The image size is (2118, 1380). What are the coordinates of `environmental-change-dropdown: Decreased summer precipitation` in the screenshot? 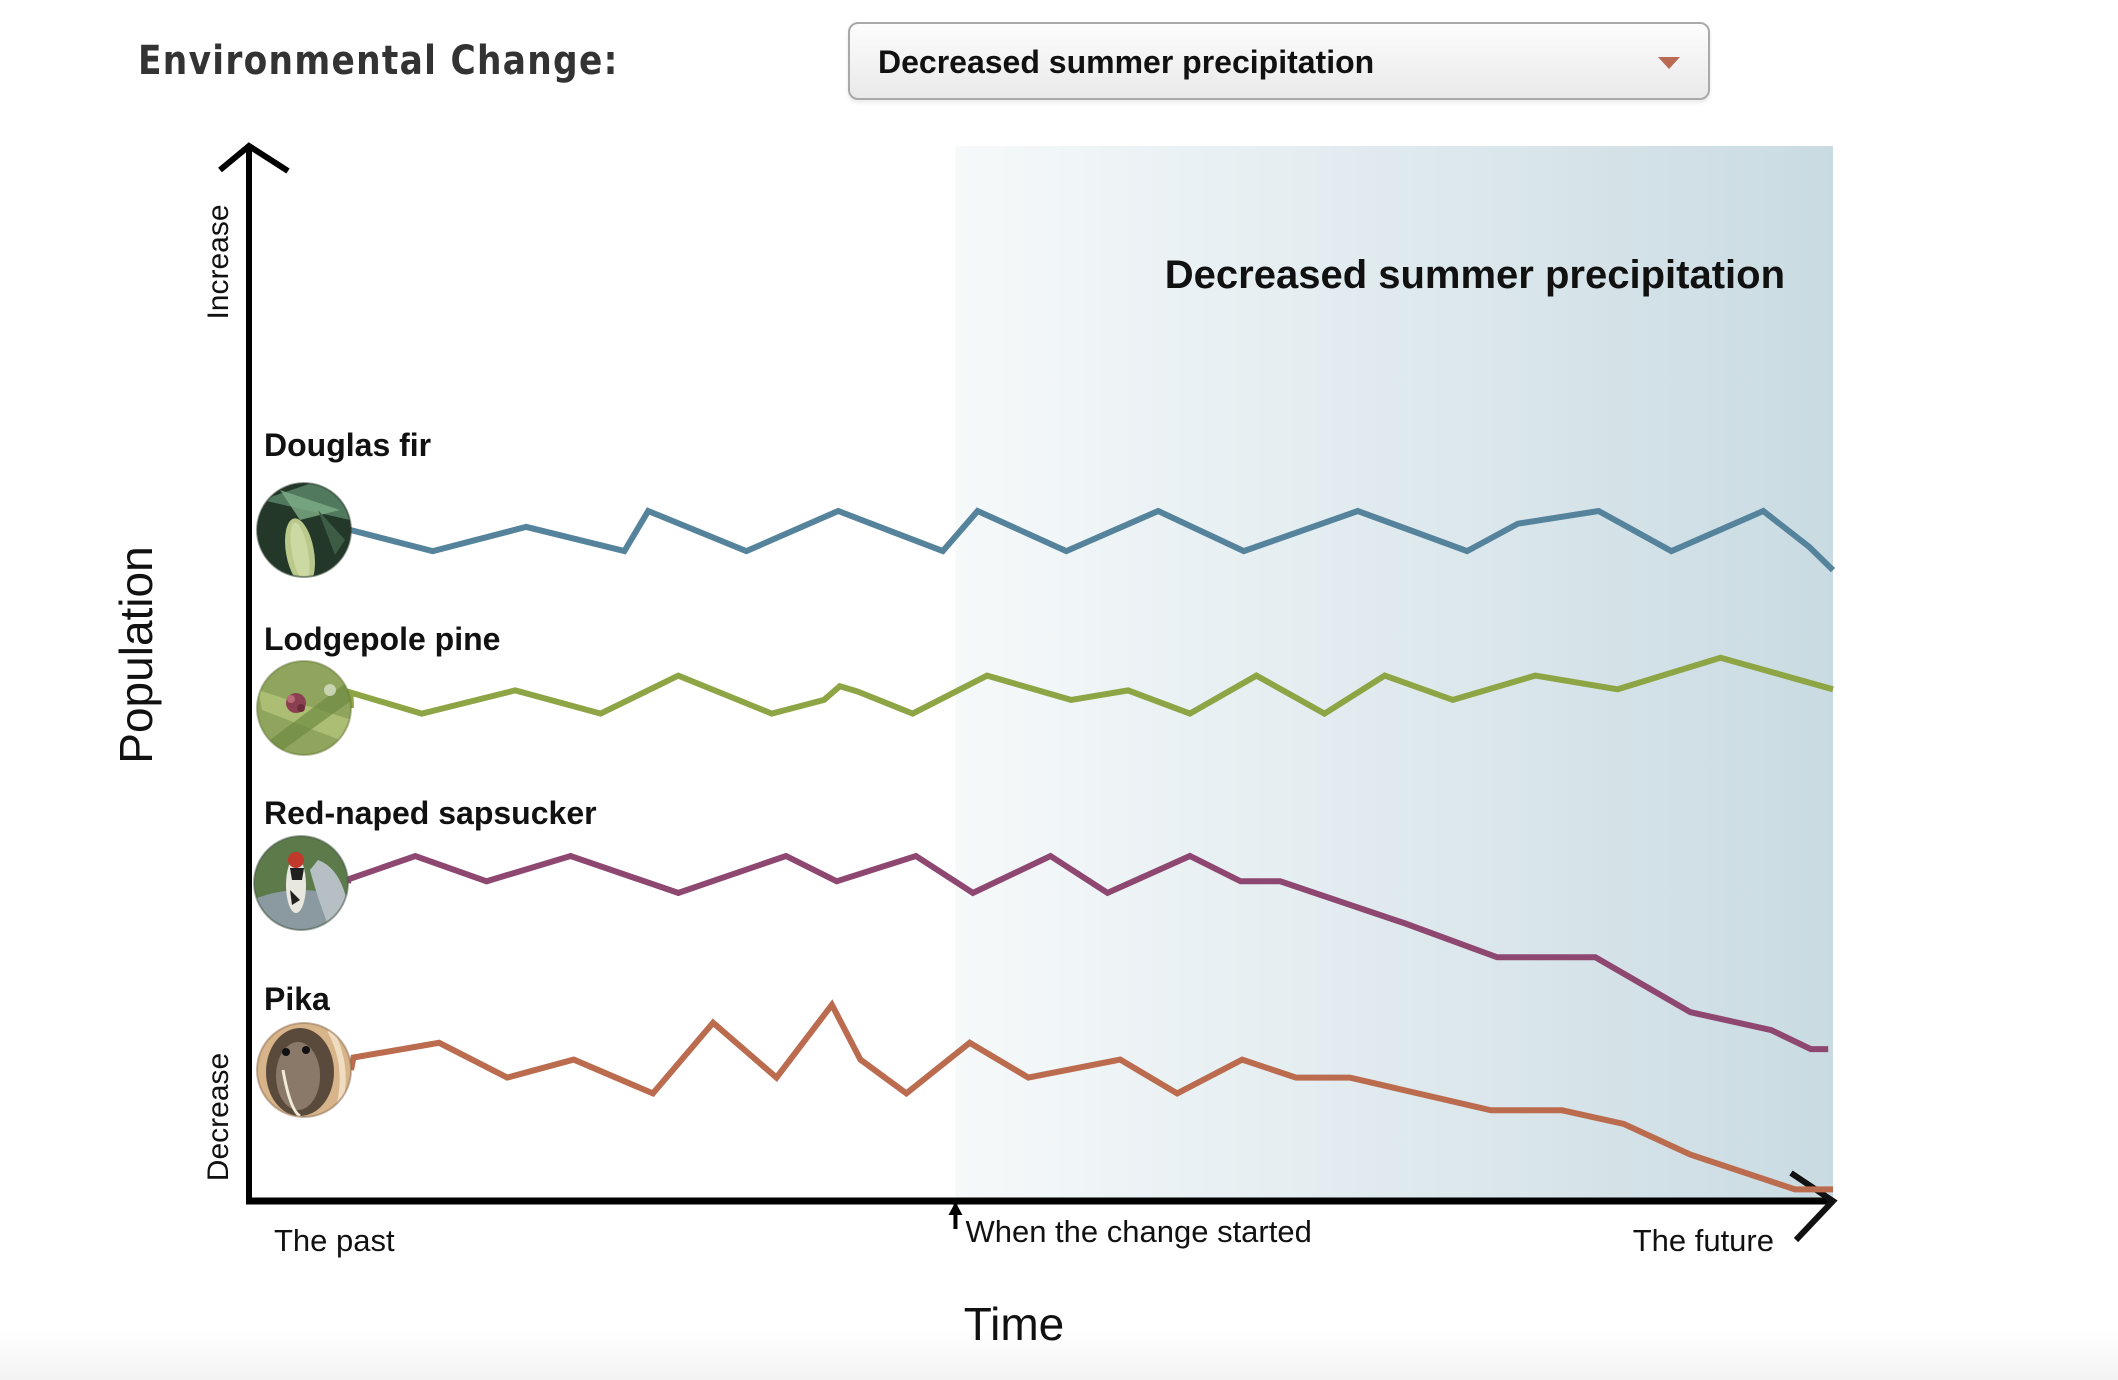 It's located at (1279, 61).